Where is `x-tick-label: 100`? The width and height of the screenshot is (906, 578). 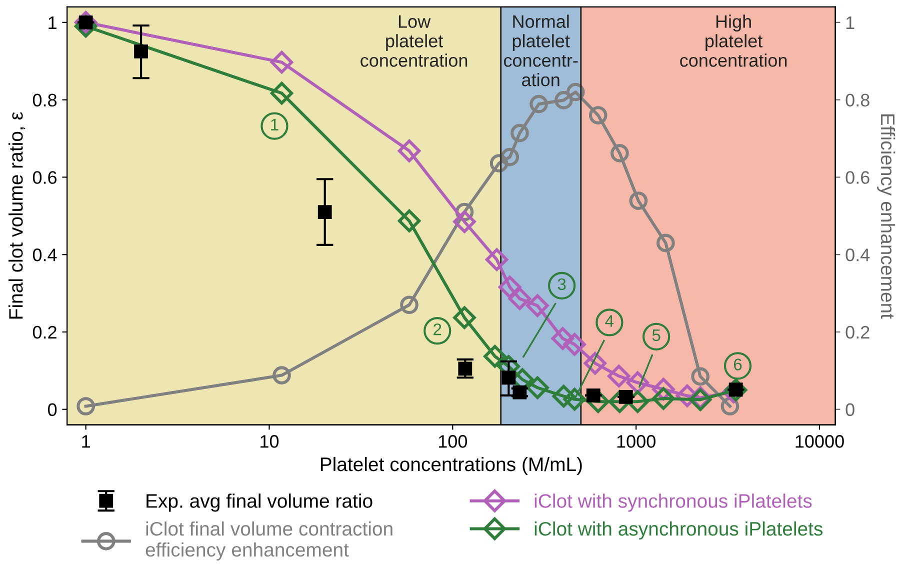
x-tick-label: 100 is located at coordinates (453, 441).